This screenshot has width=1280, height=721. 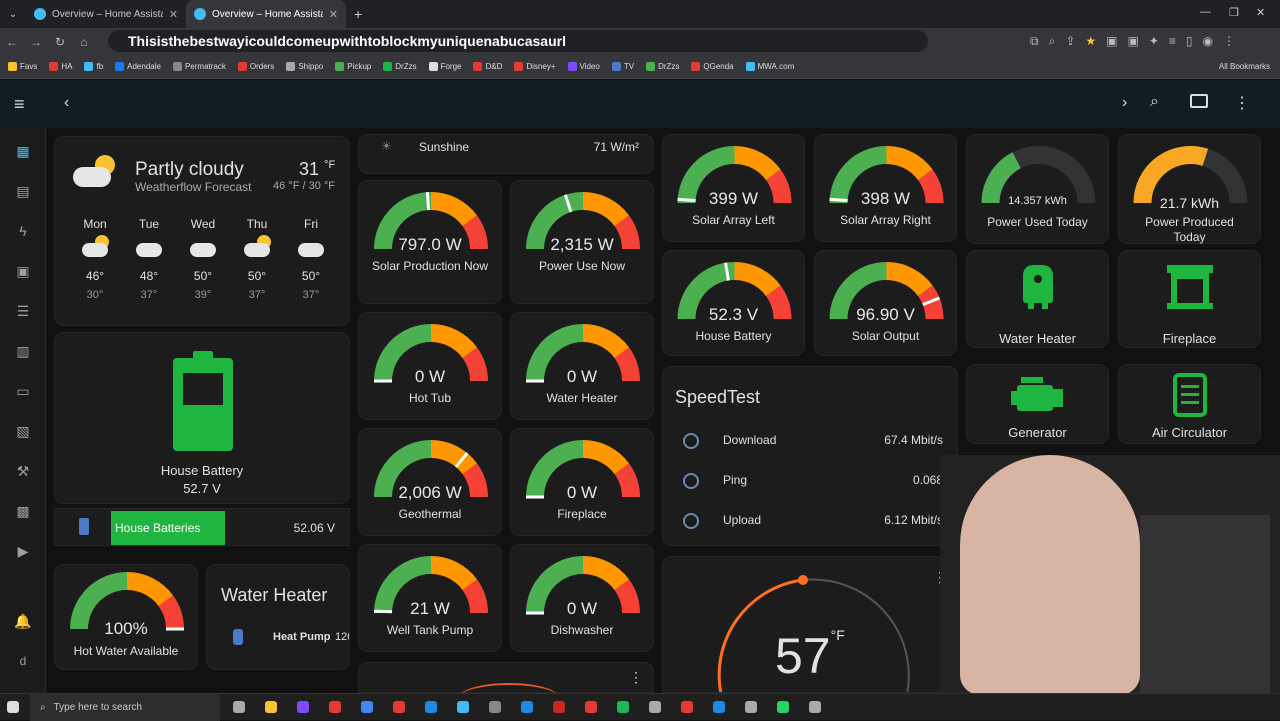 I want to click on browser-tab-2: Overview – Home Assistant ✕, so click(x=266, y=14).